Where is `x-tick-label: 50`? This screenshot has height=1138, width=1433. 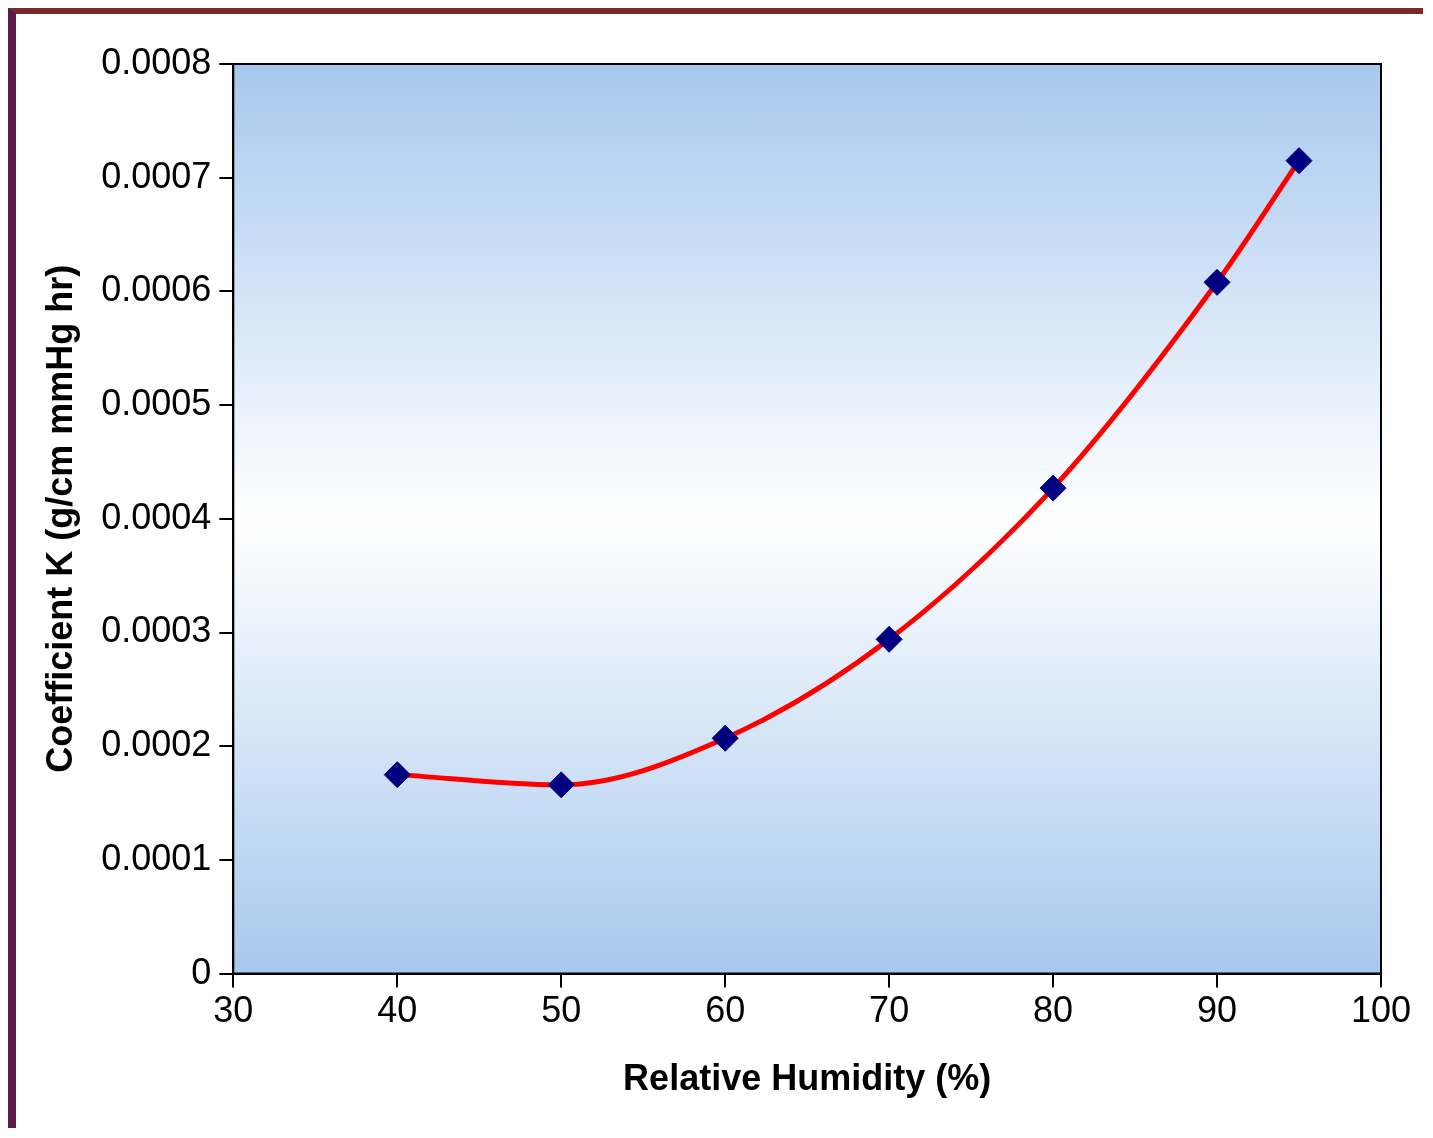 x-tick-label: 50 is located at coordinates (561, 1010).